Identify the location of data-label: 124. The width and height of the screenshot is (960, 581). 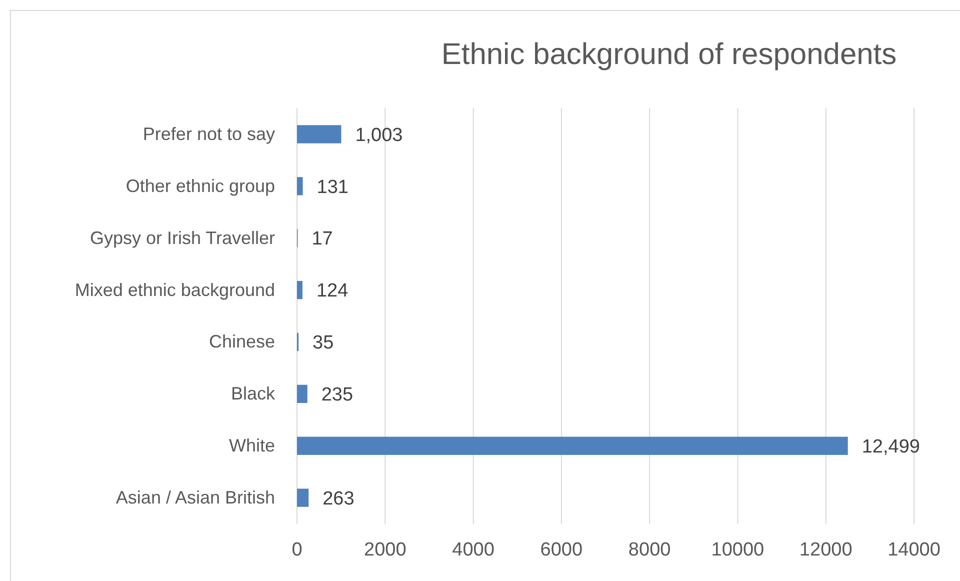
(332, 291).